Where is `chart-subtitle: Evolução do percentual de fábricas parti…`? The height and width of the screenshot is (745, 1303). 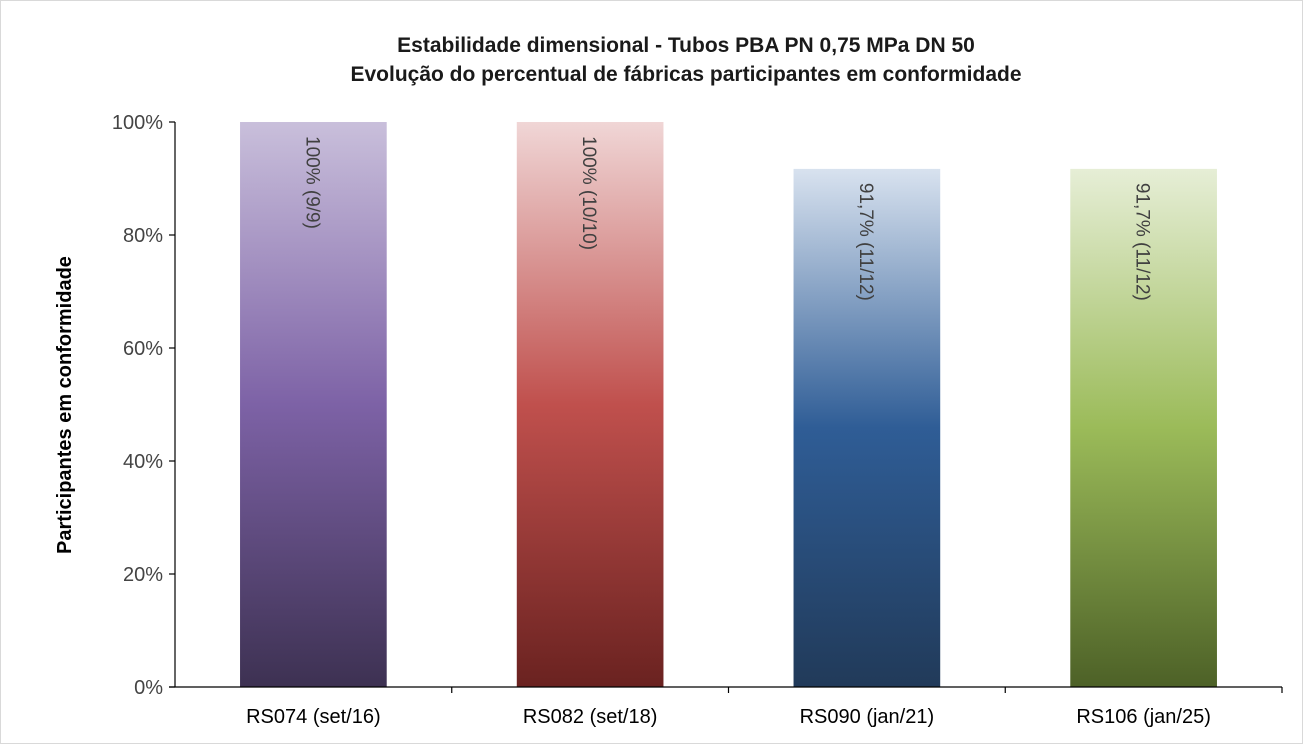 chart-subtitle: Evolução do percentual de fábricas parti… is located at coordinates (685, 74).